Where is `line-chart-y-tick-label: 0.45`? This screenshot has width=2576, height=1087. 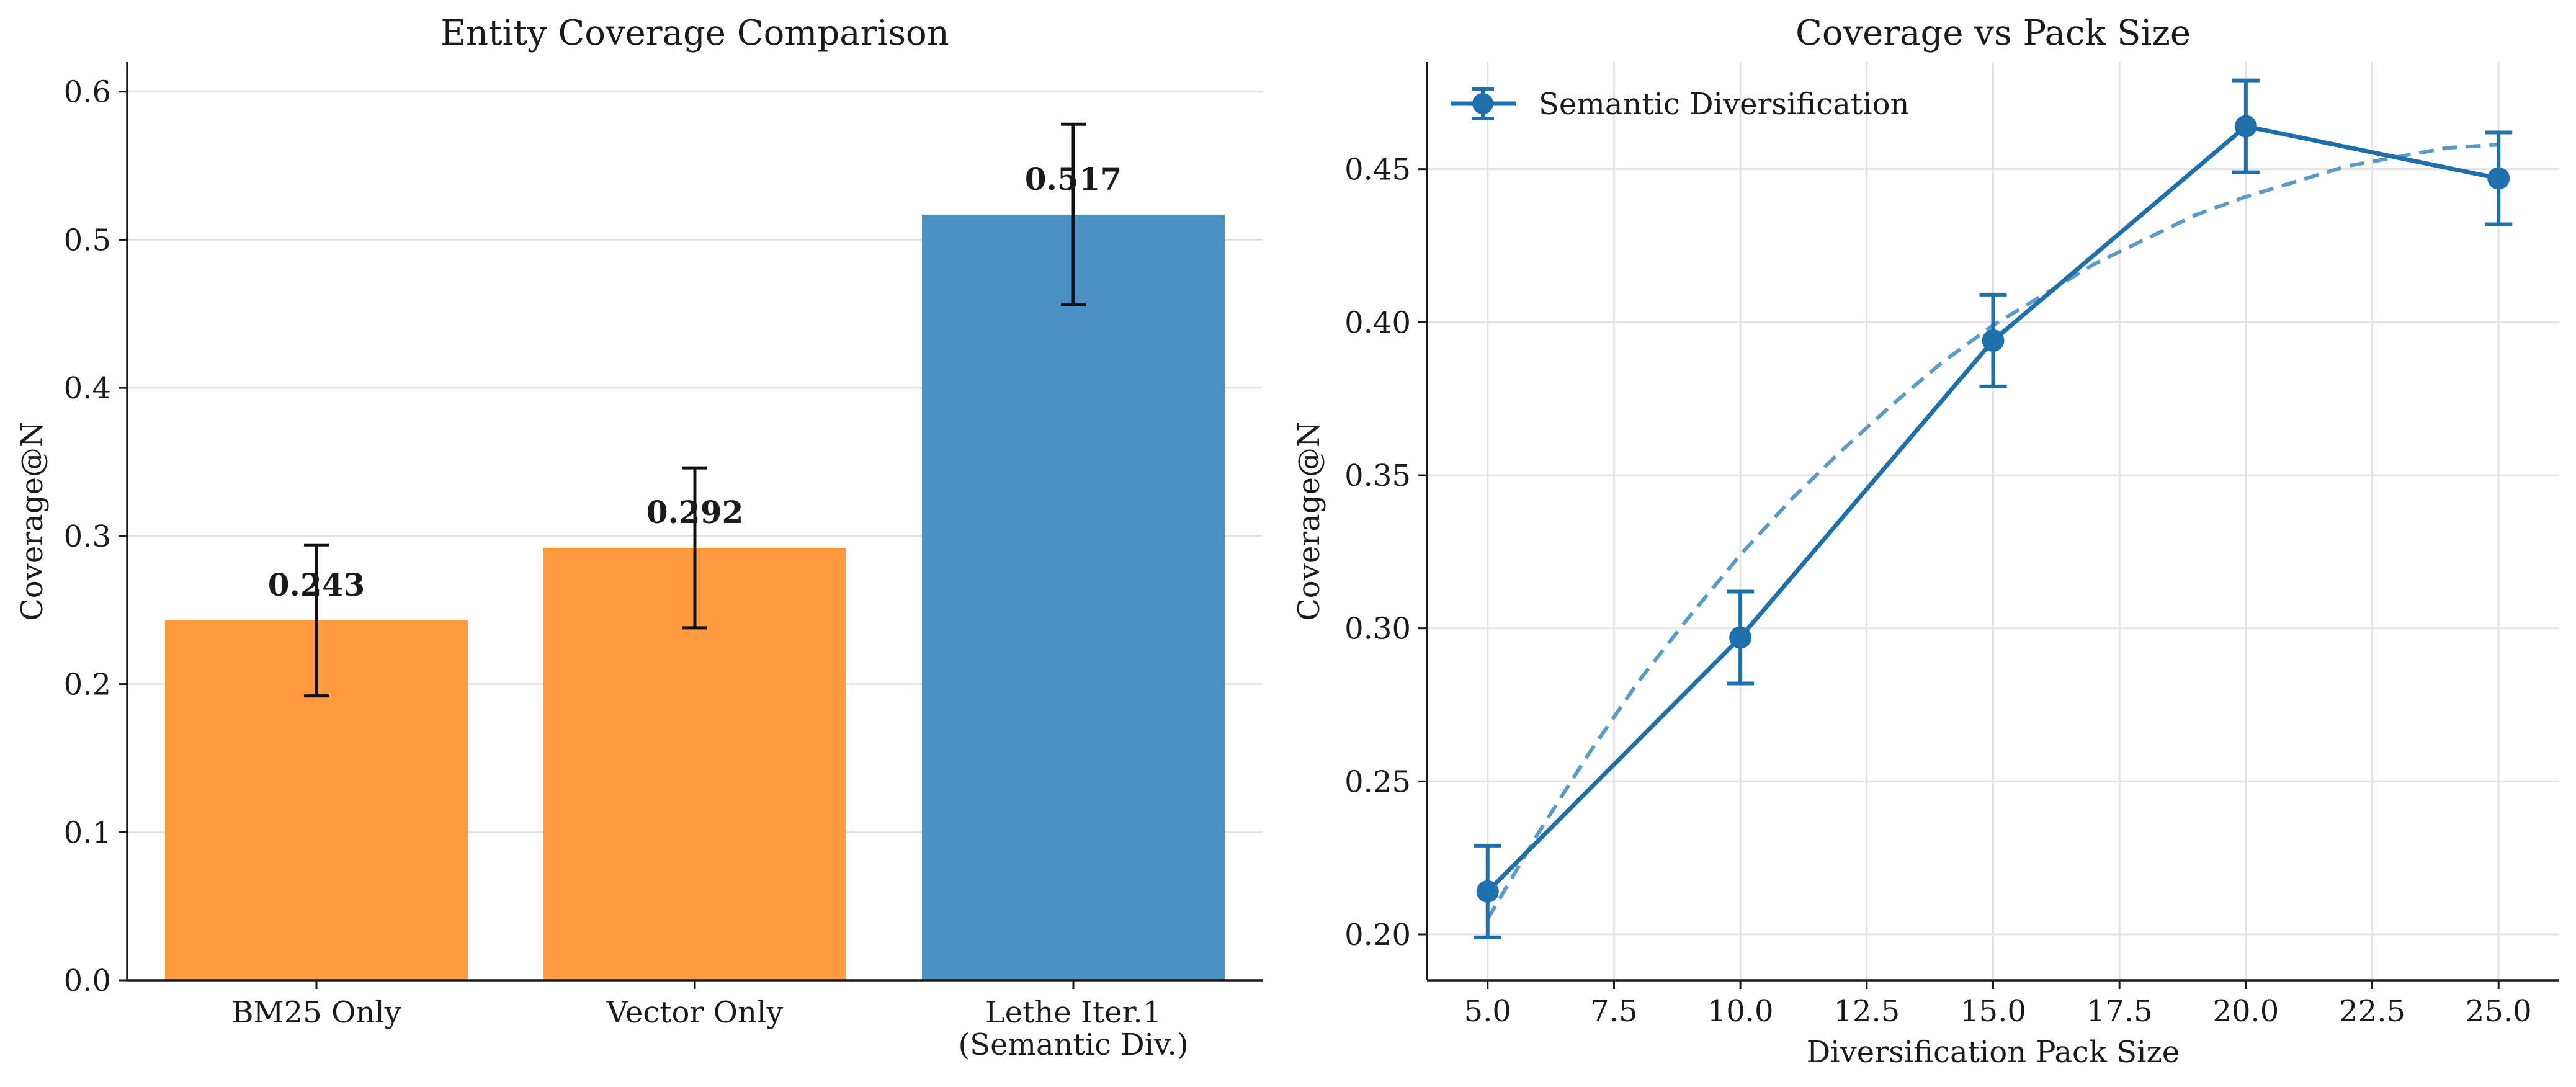
line-chart-y-tick-label: 0.45 is located at coordinates (1377, 170).